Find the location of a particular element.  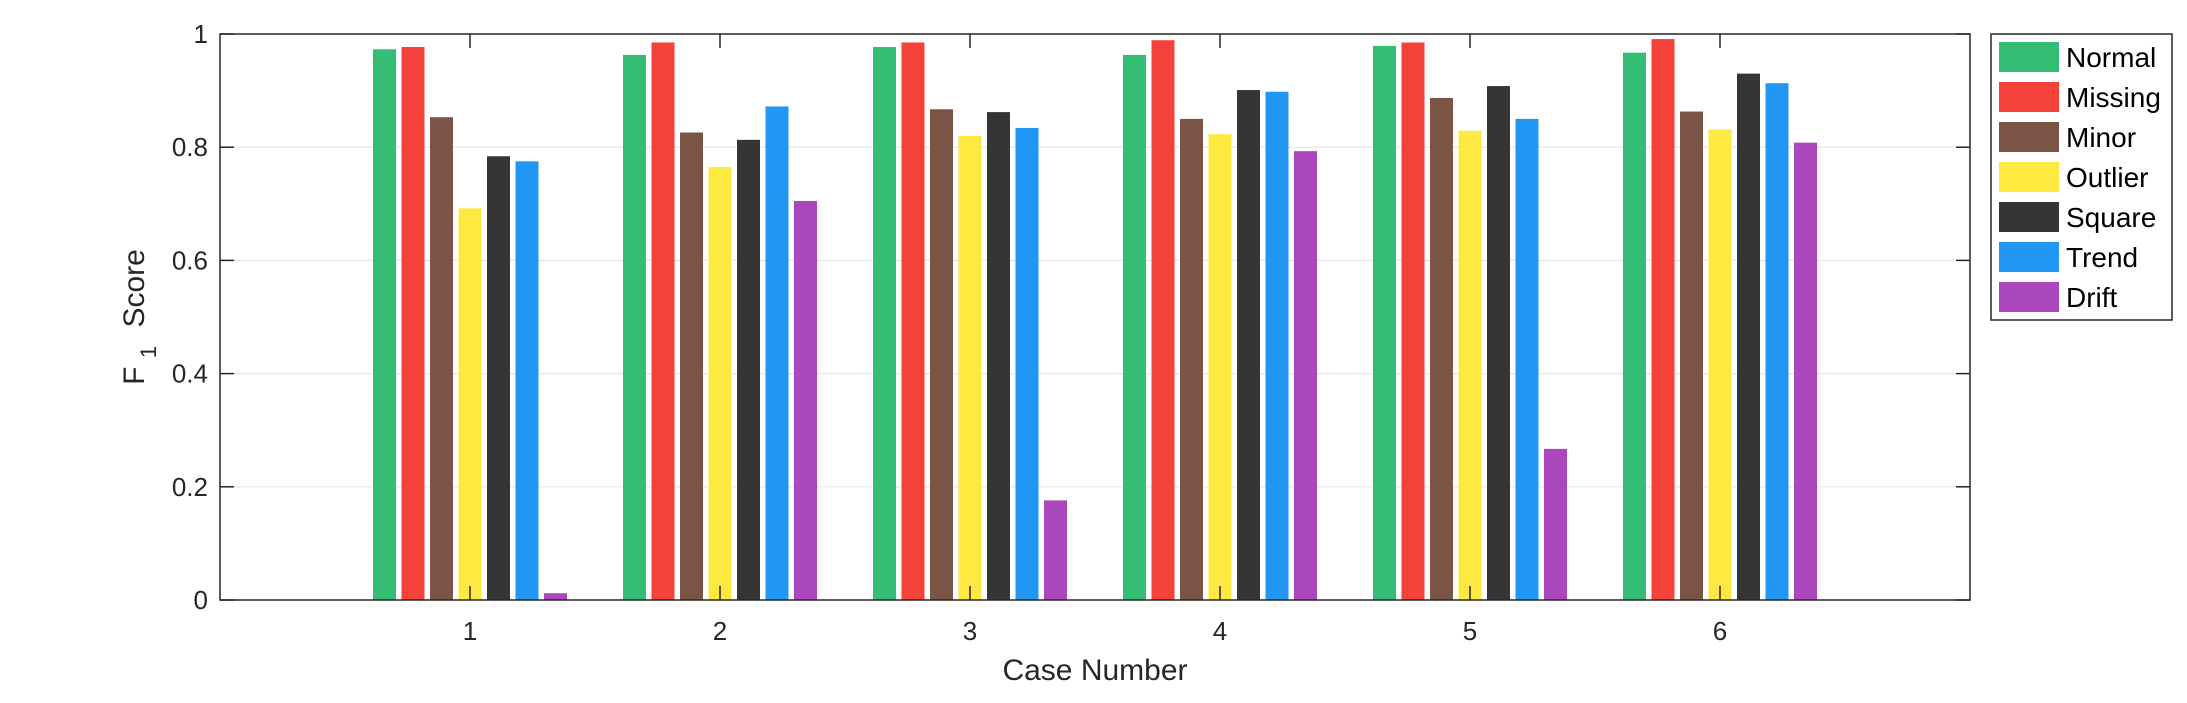

x-tick-label: 2 is located at coordinates (720, 631).